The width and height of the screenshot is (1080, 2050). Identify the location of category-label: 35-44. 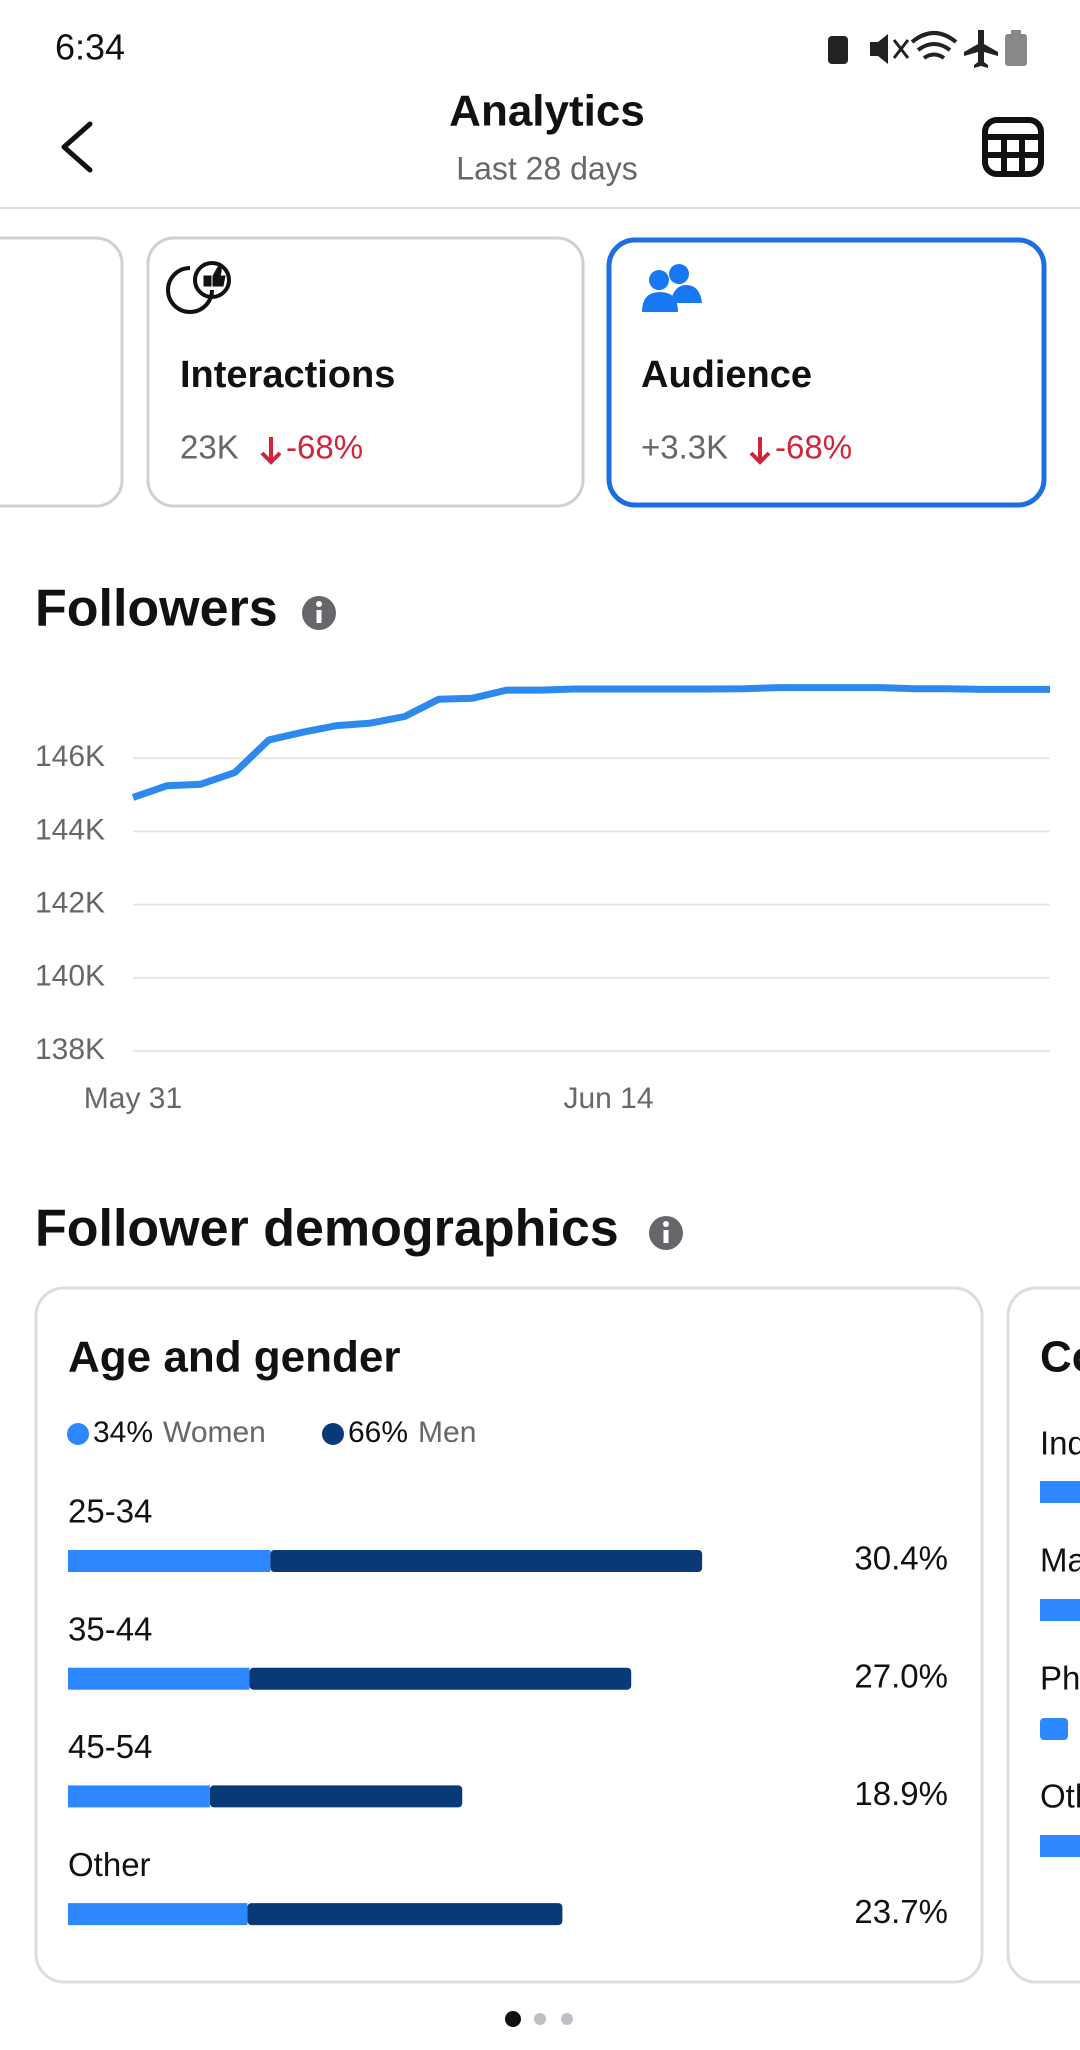
(110, 1628).